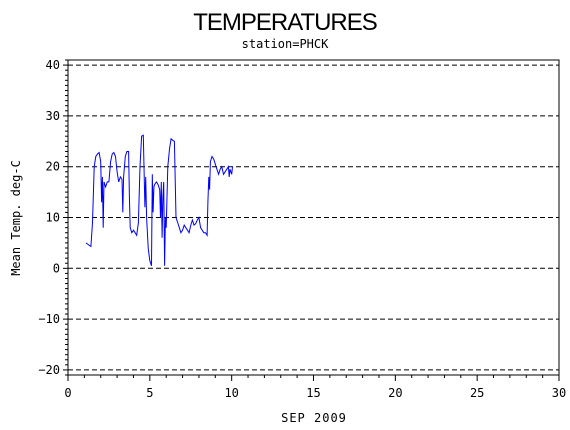  Describe the element at coordinates (67, 393) in the screenshot. I see `x-tick-label: 0` at that location.